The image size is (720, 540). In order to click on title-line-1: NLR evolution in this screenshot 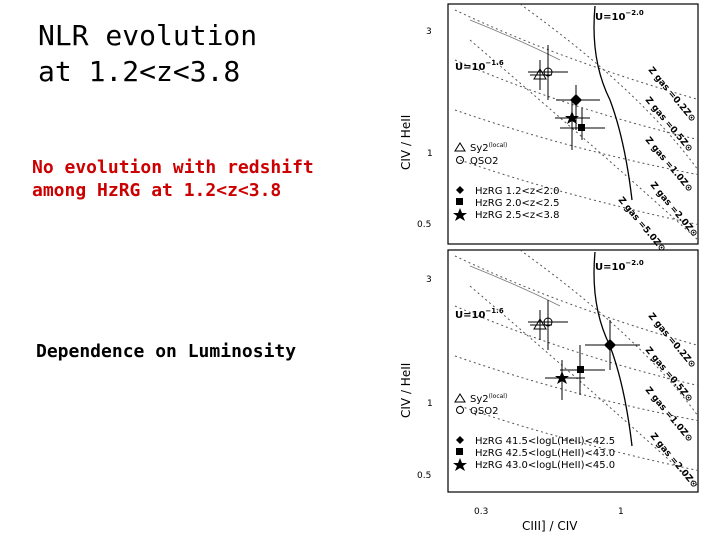, I will do `click(148, 35)`.